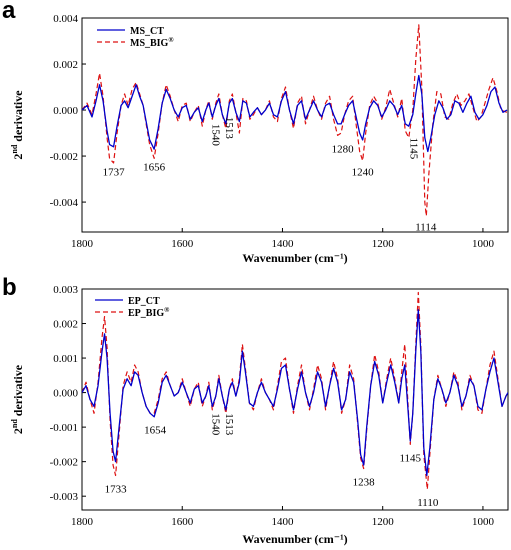 The image size is (511, 550). Describe the element at coordinates (343, 149) in the screenshot. I see `peak-label: 1280` at that location.